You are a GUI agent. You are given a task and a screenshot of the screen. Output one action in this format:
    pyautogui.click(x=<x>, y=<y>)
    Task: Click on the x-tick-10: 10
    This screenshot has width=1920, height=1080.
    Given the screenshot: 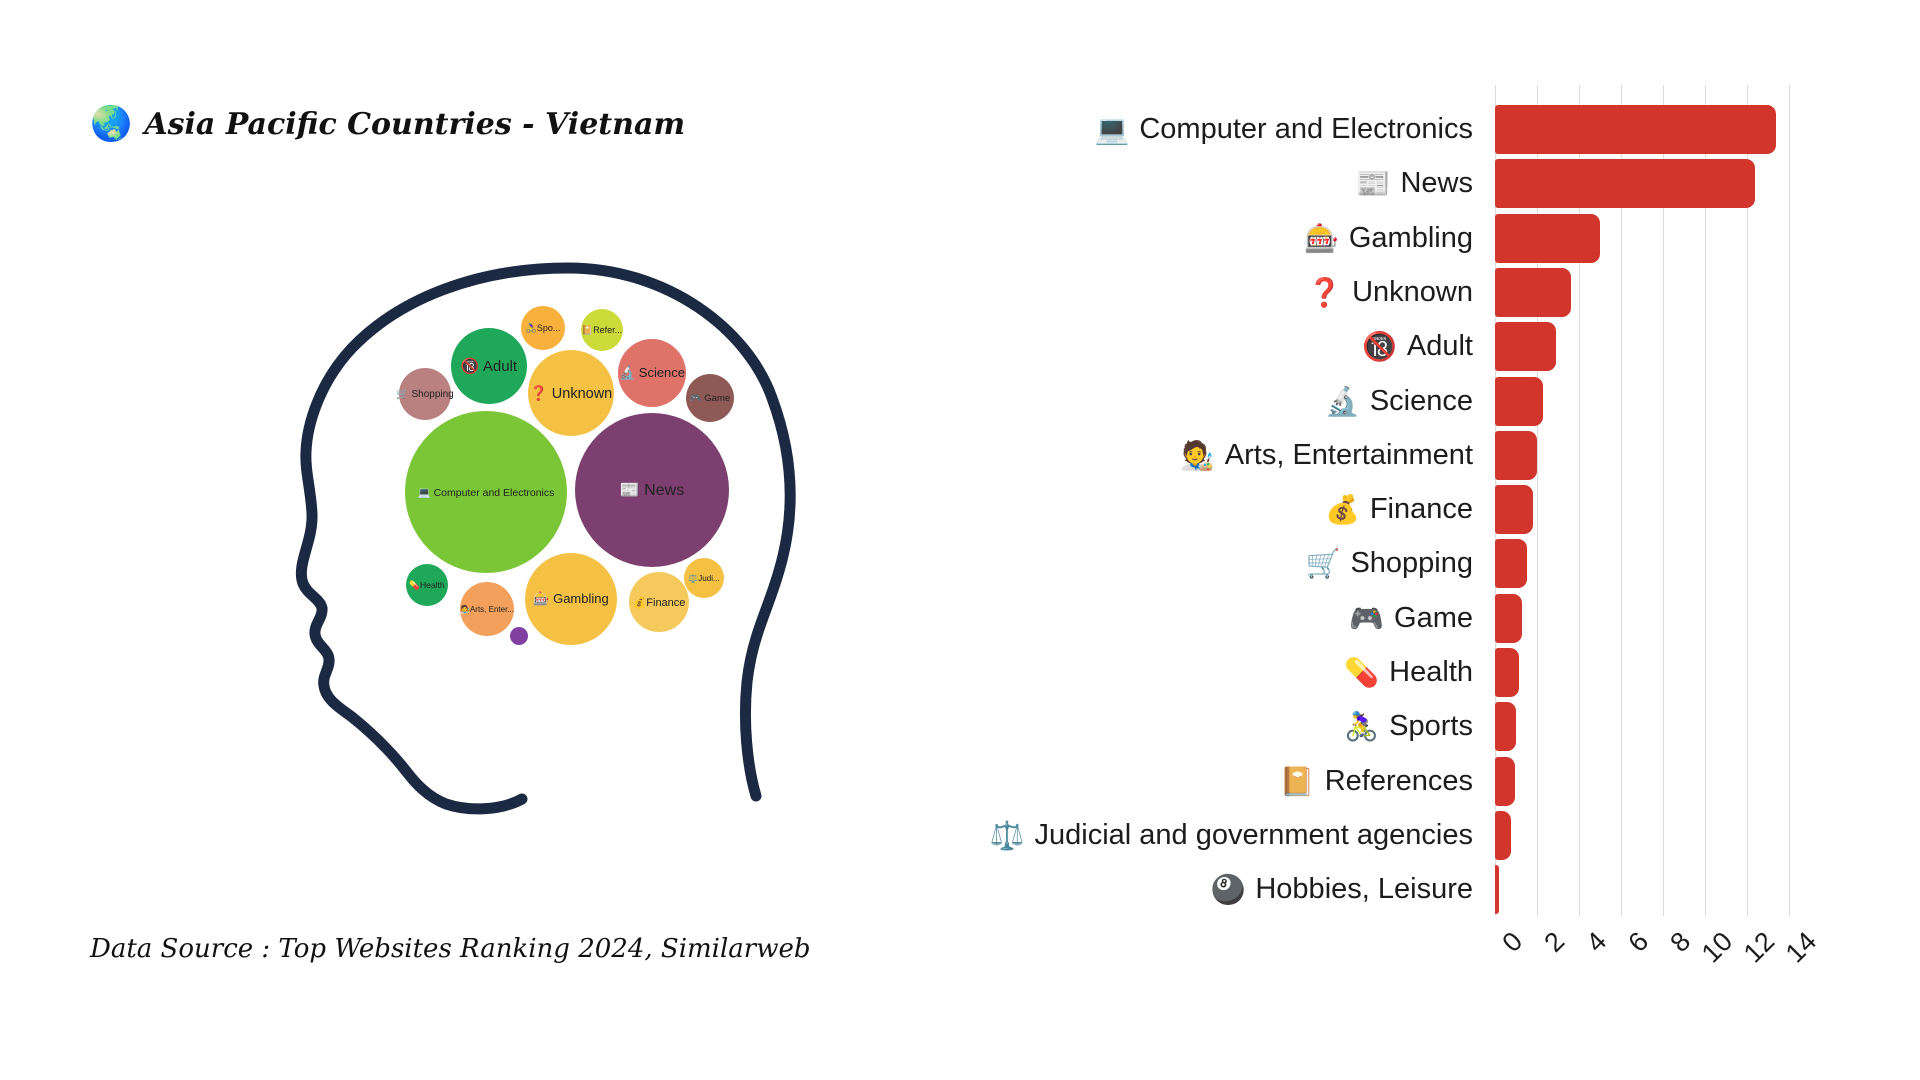 What is the action you would take?
    pyautogui.click(x=1717, y=947)
    